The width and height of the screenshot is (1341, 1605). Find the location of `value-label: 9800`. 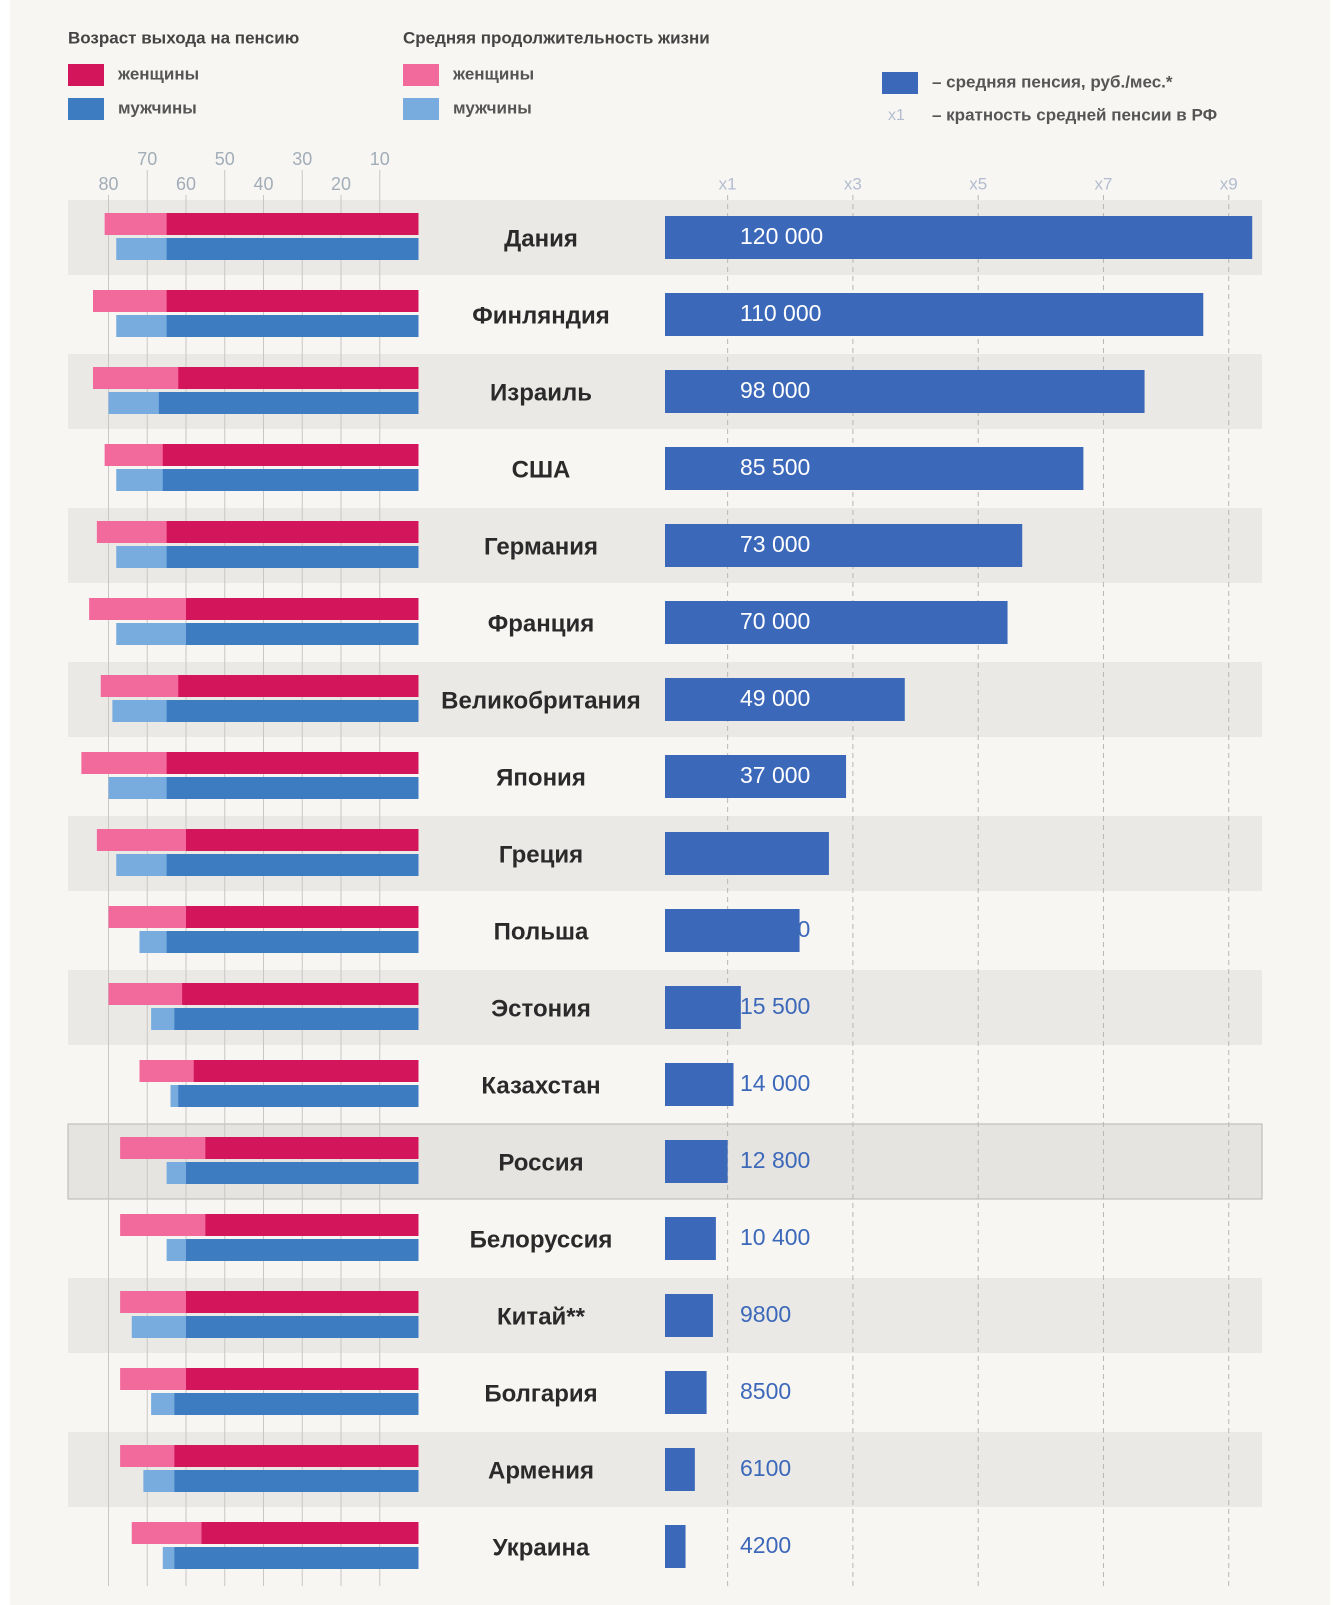

value-label: 9800 is located at coordinates (765, 1314).